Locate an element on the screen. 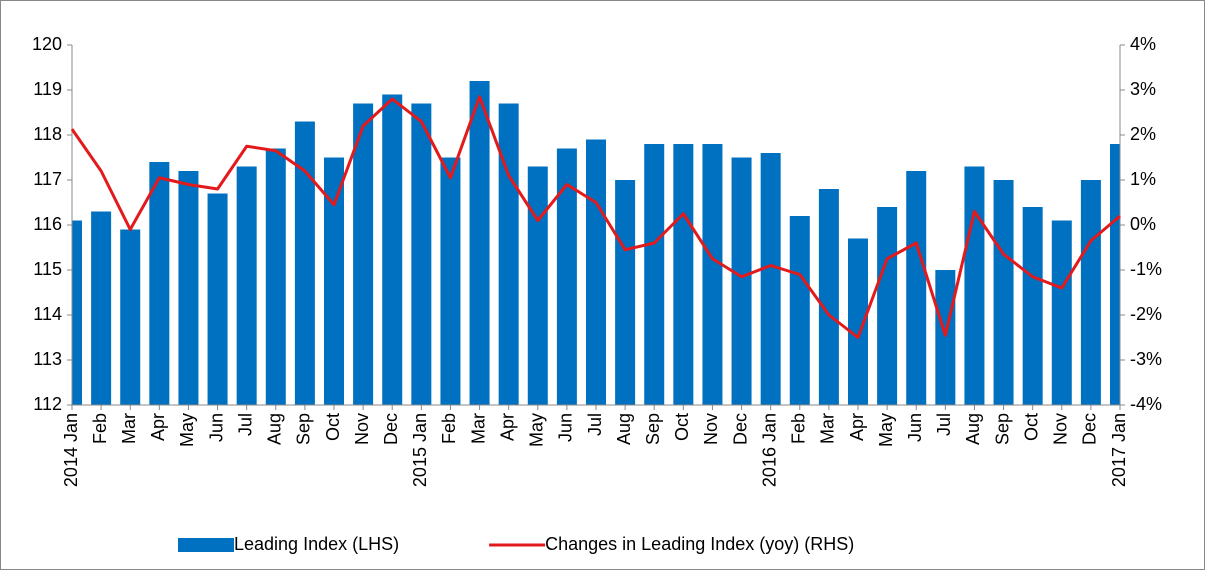 The image size is (1205, 570). x-tick-label: 2017 Jan is located at coordinates (1119, 450).